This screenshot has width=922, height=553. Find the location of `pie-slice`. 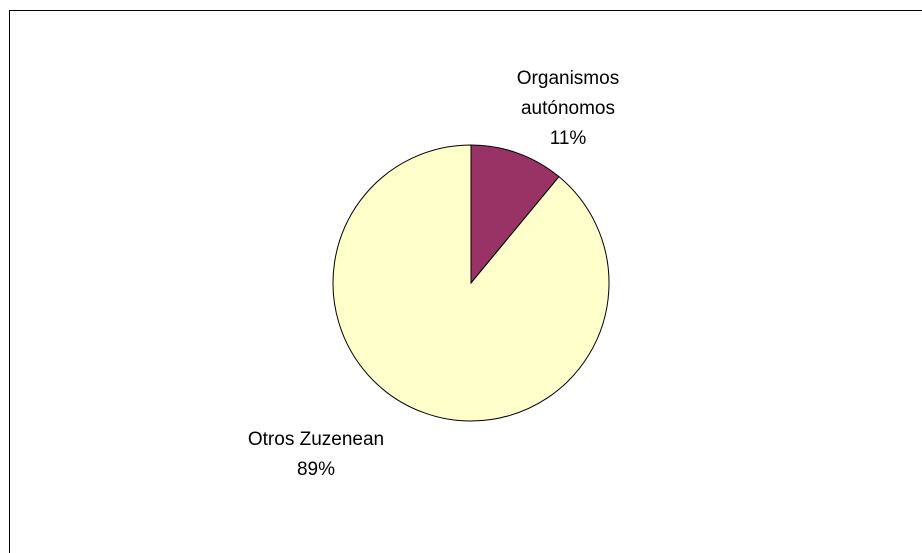

pie-slice is located at coordinates (515, 214).